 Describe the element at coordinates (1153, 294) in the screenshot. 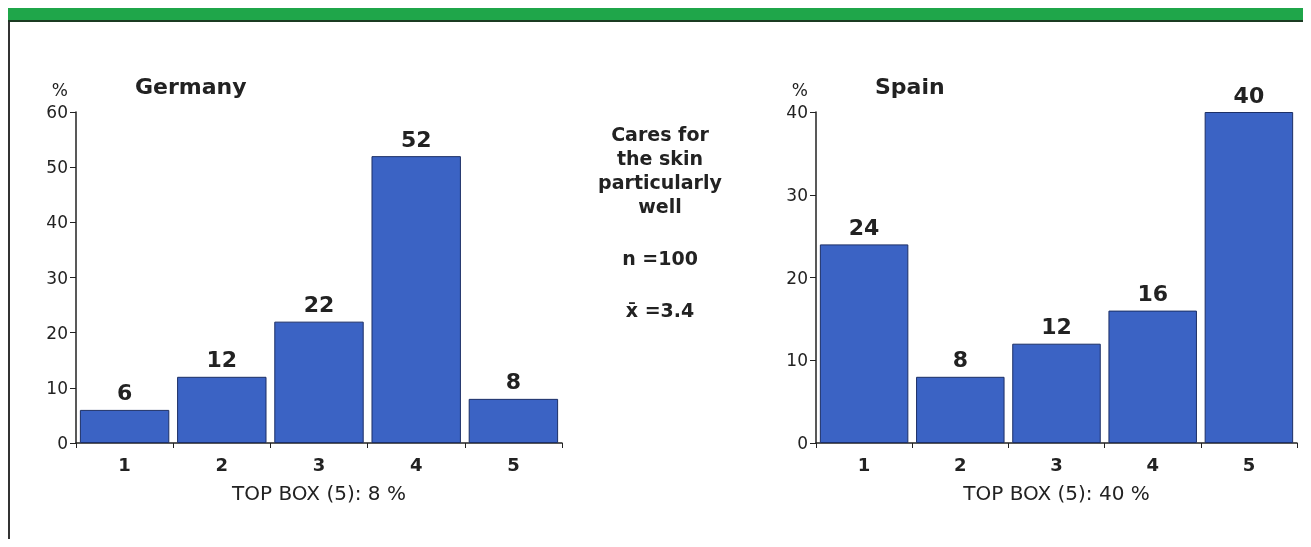

I see `data-label: 16` at that location.